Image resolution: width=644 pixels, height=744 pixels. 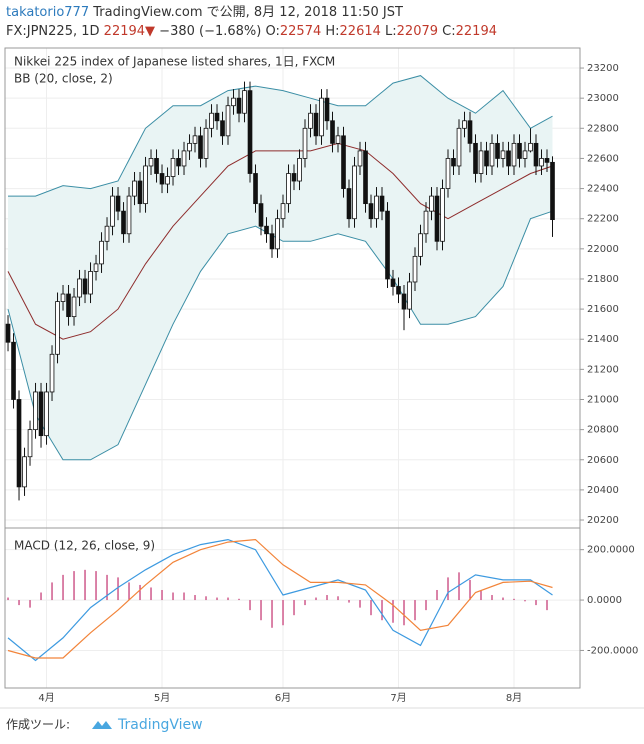 I want to click on x-tick-label: 4月, so click(x=46, y=698).